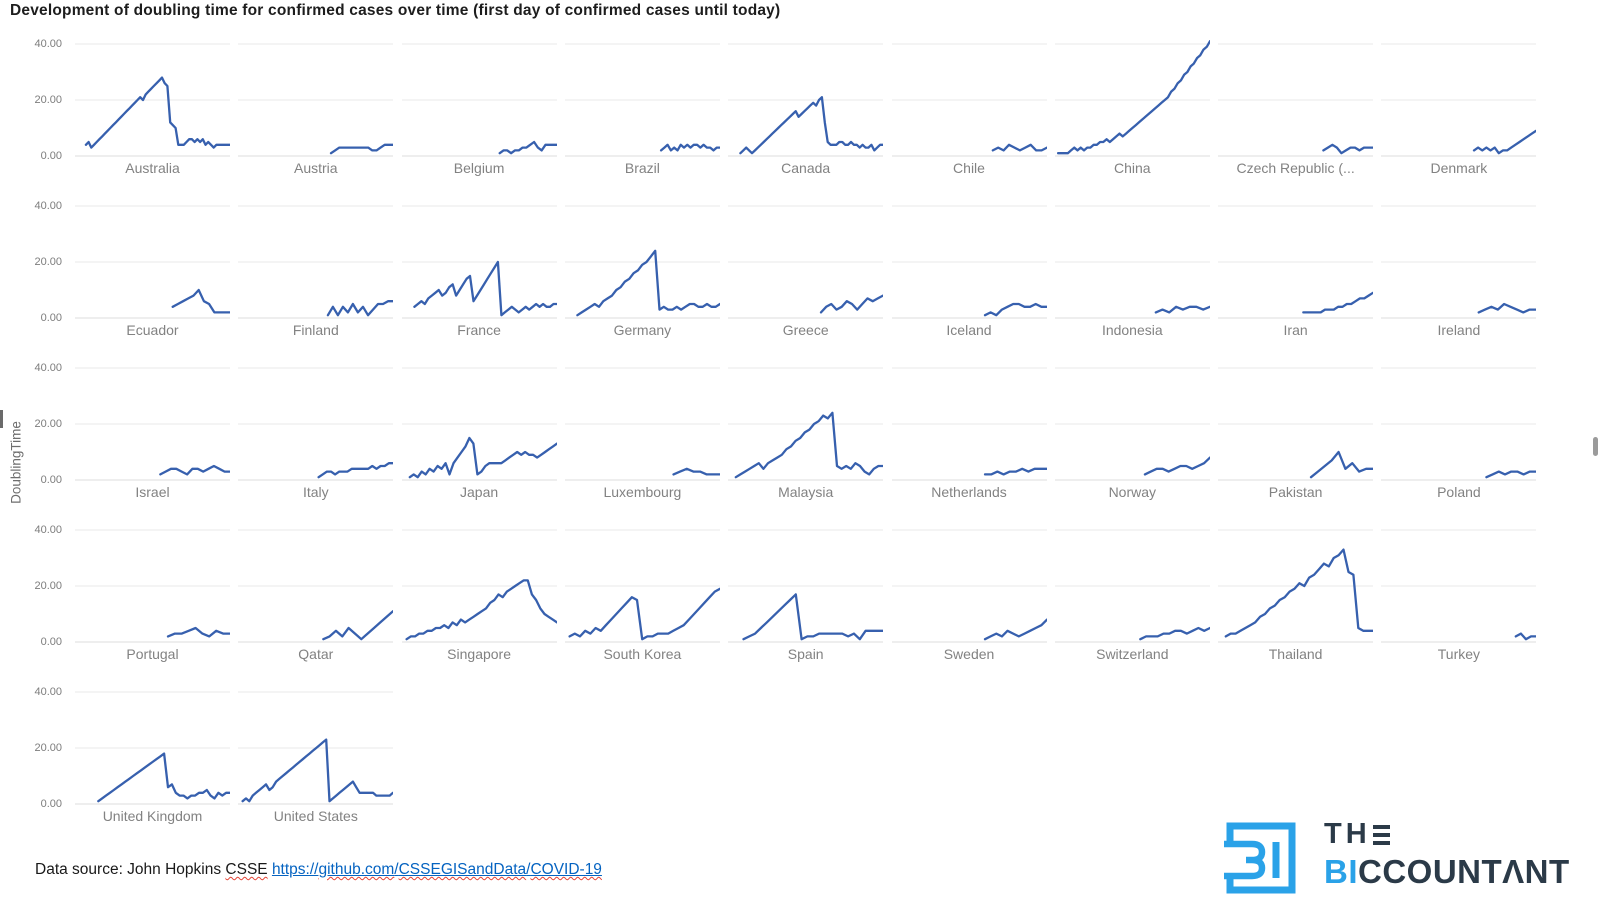 The height and width of the screenshot is (905, 1600). I want to click on country-label: Finland, so click(315, 330).